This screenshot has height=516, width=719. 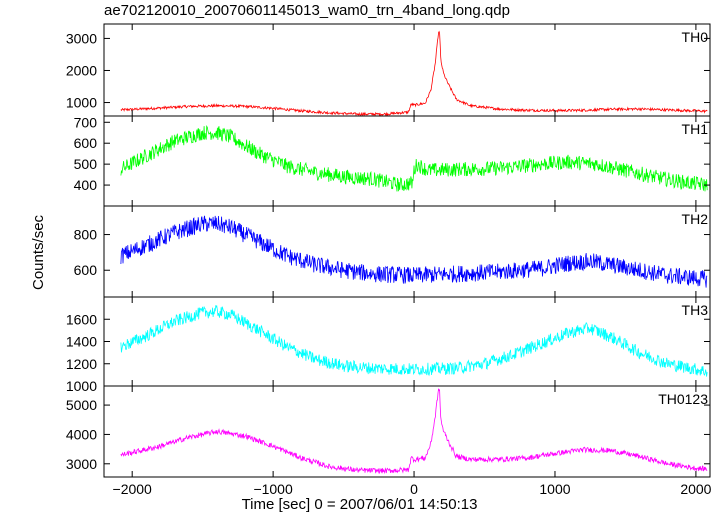 I want to click on y-tick-label-th3: 1200, so click(x=81, y=364).